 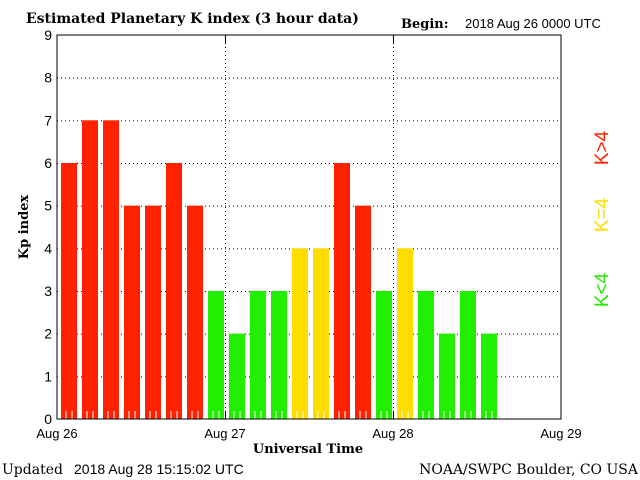 I want to click on y-tick-label: 3, so click(x=48, y=291).